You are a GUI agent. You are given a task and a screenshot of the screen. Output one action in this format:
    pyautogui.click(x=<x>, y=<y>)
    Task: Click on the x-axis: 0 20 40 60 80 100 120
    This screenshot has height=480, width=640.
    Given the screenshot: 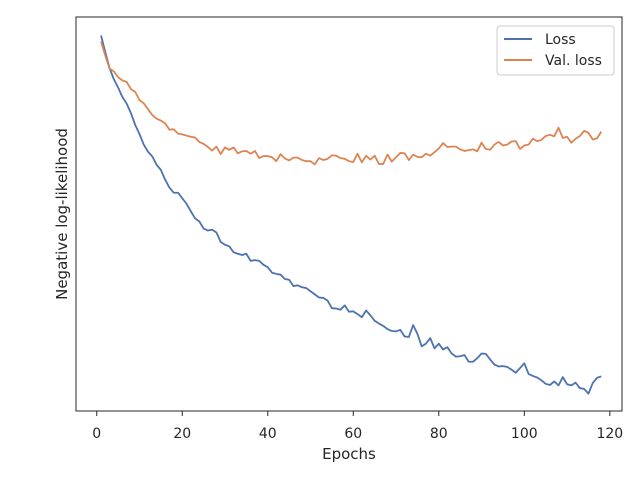 What is the action you would take?
    pyautogui.click(x=357, y=426)
    